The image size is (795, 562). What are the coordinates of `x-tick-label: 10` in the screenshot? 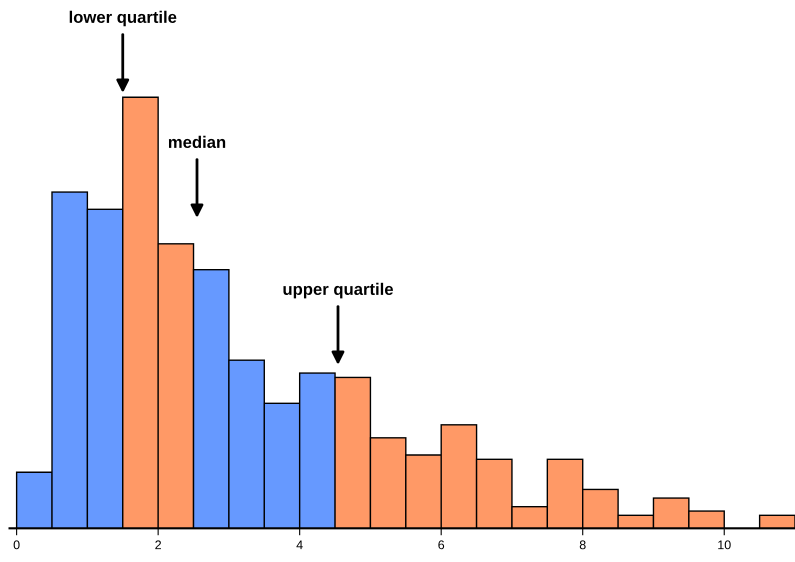 It's located at (724, 545).